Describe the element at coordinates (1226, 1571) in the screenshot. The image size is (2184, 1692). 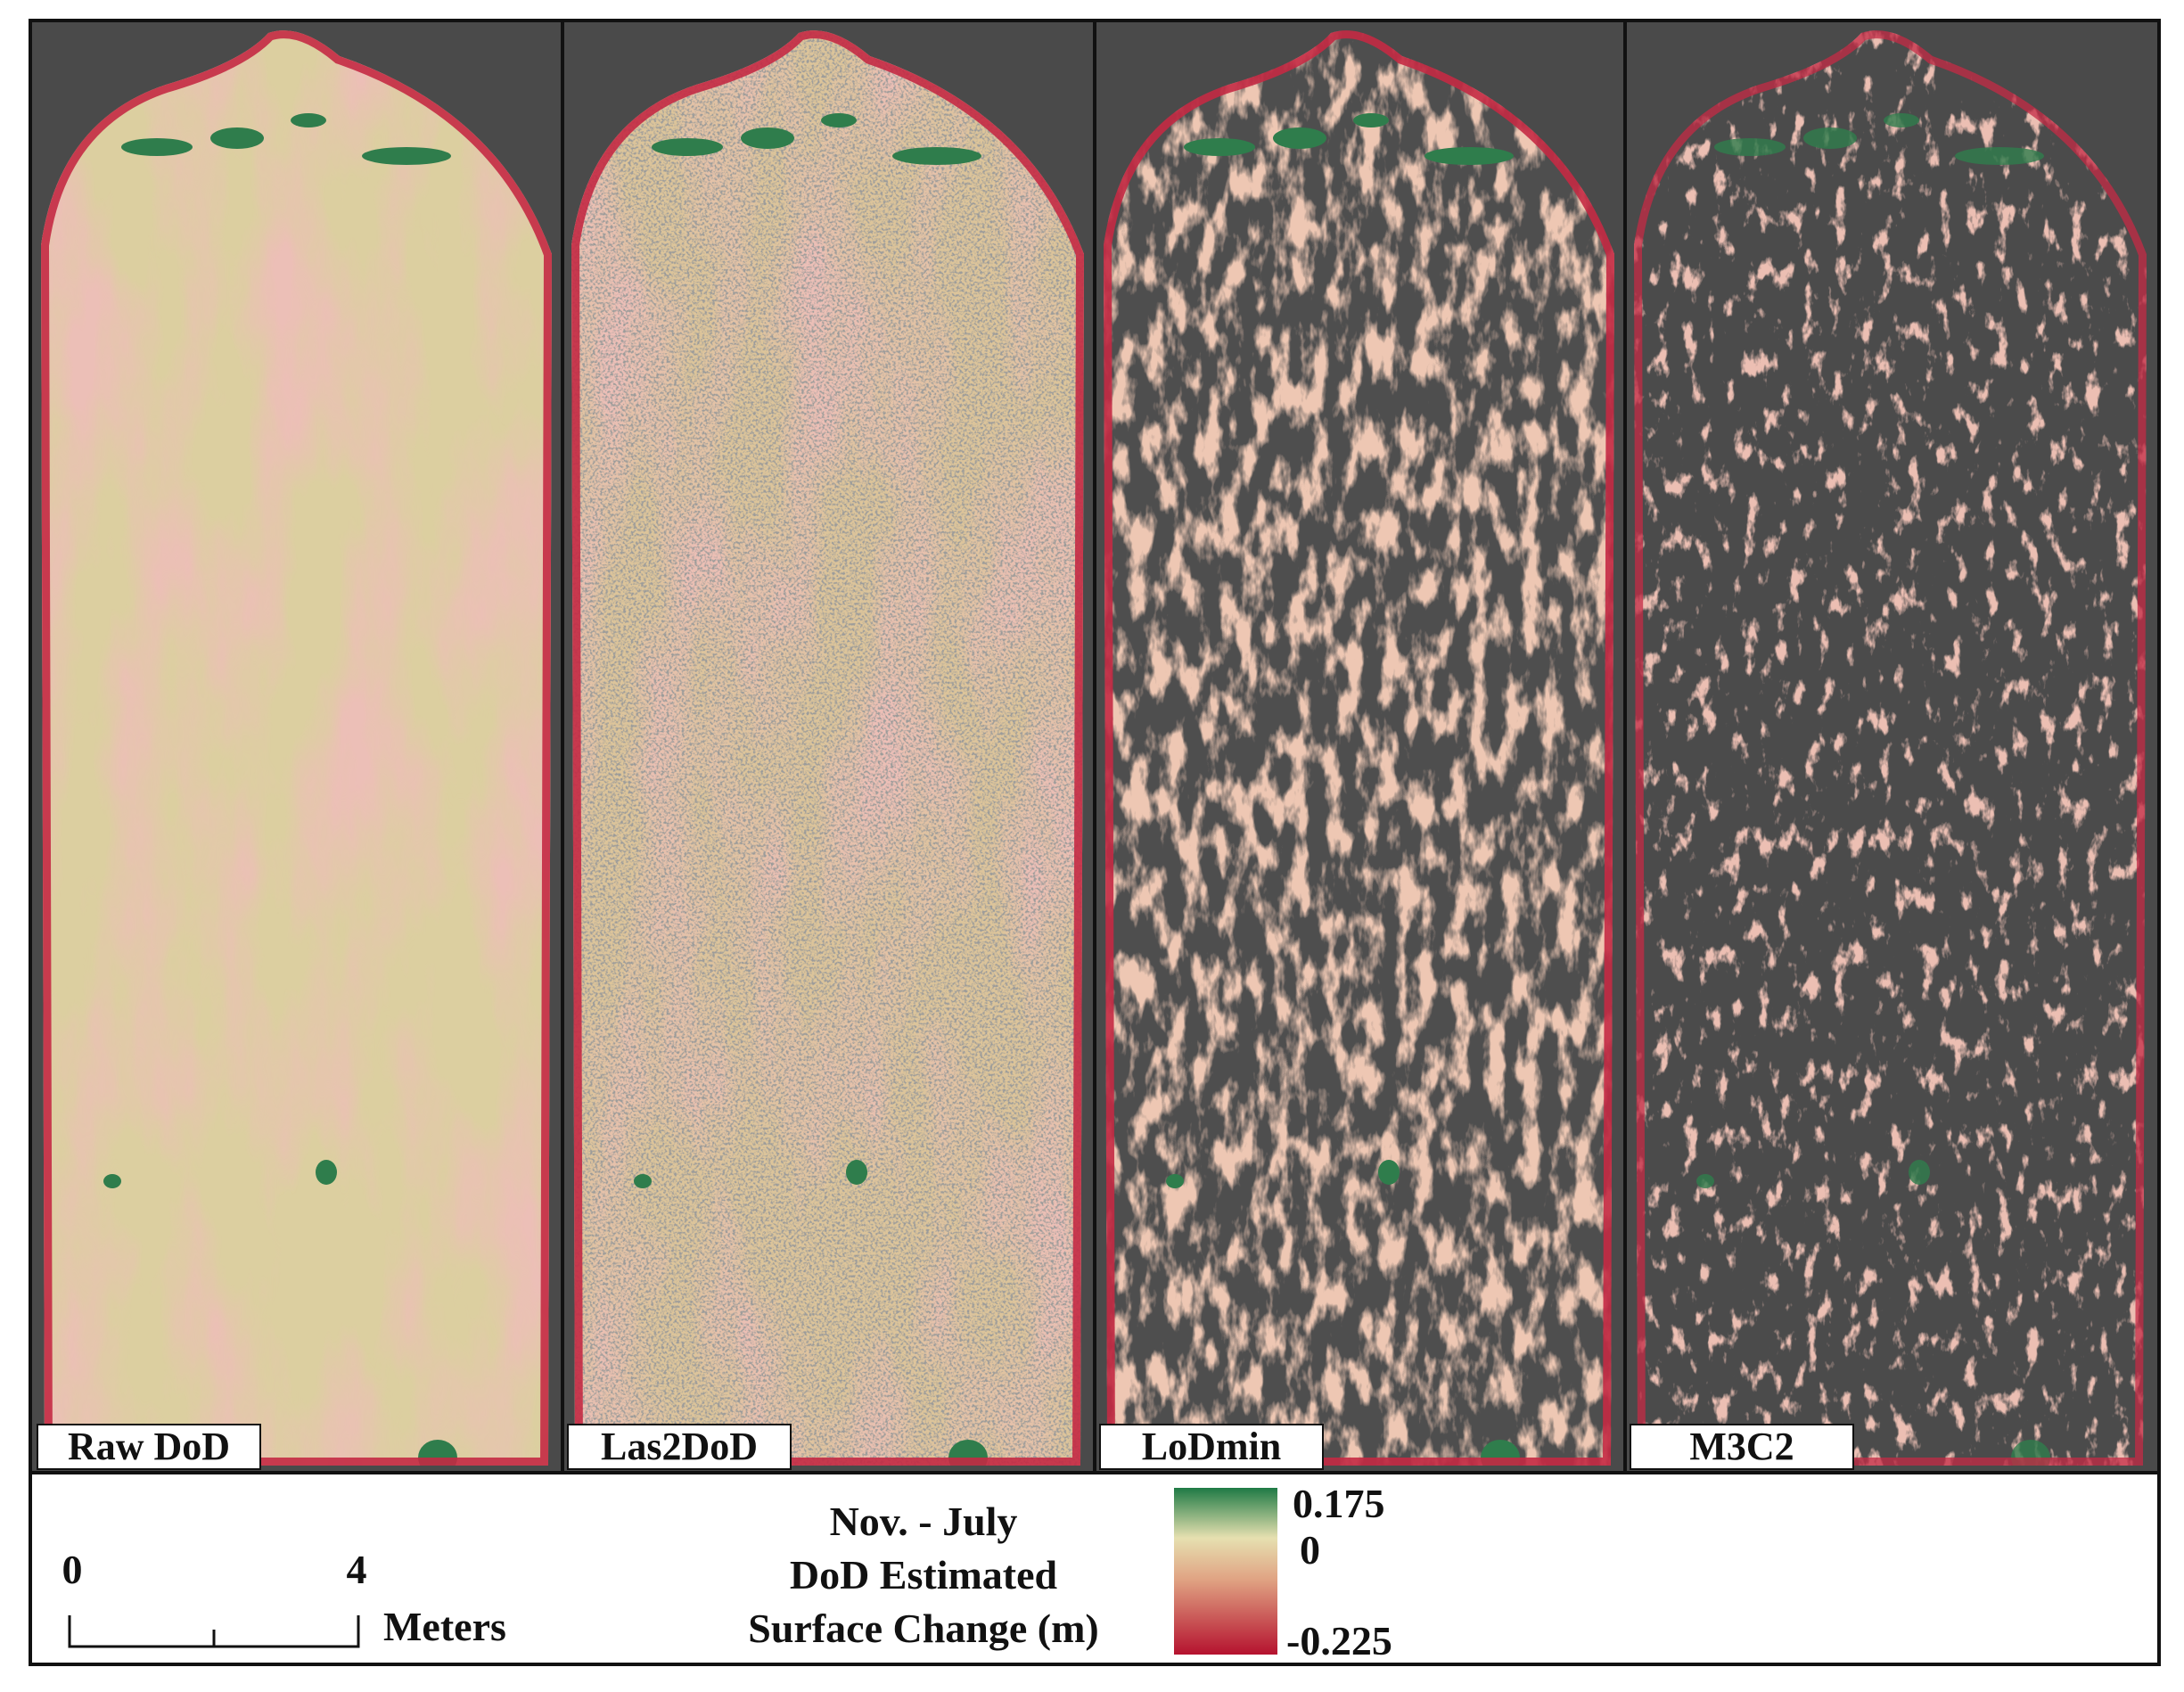
I see `color-bar` at that location.